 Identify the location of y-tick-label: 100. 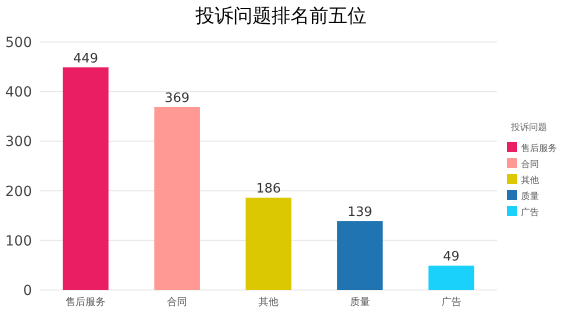
(18, 241).